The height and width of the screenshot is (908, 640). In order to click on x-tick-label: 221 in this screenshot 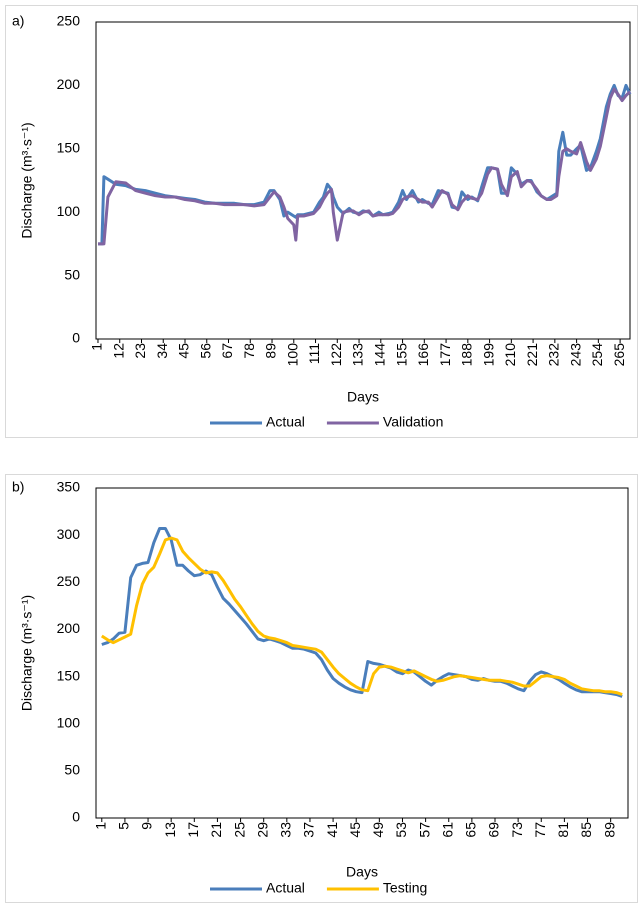, I will do `click(532, 355)`.